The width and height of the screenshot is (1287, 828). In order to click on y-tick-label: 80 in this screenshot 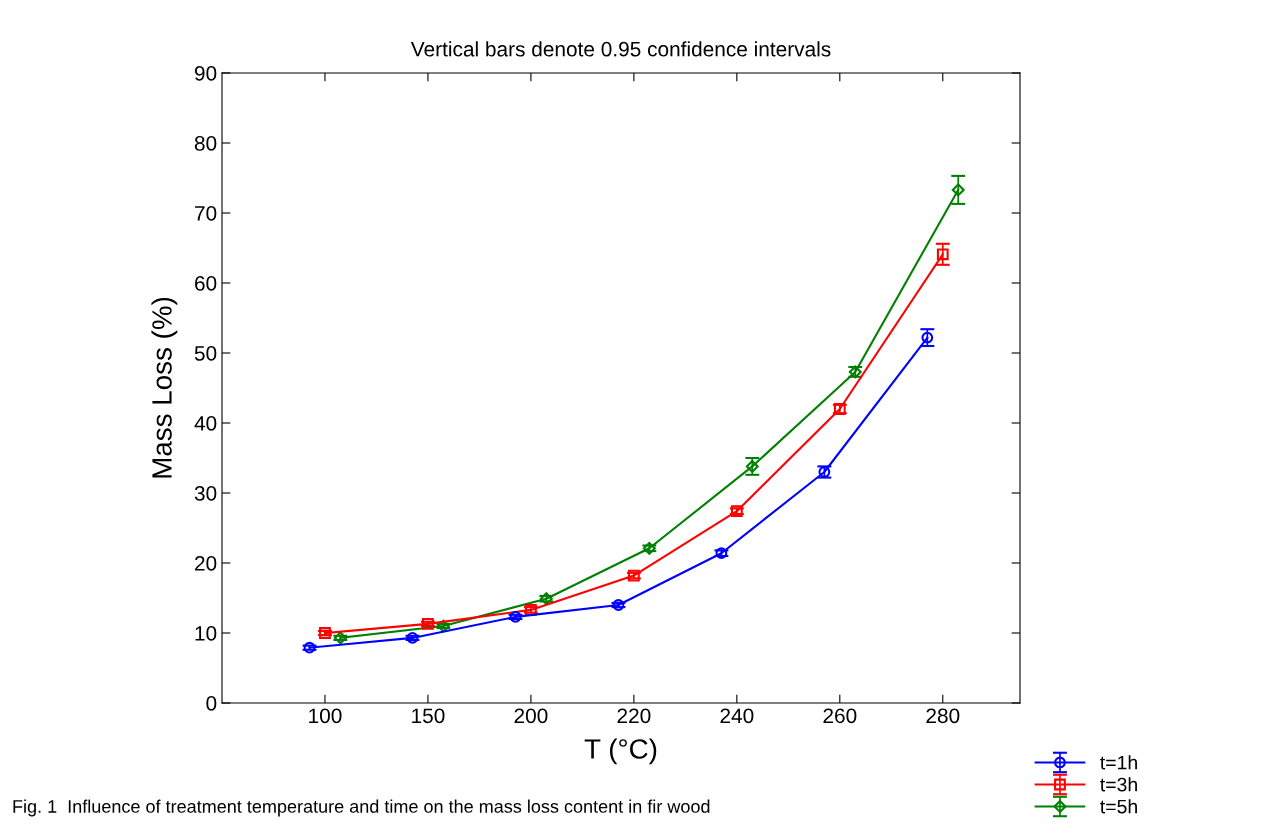, I will do `click(205, 143)`.